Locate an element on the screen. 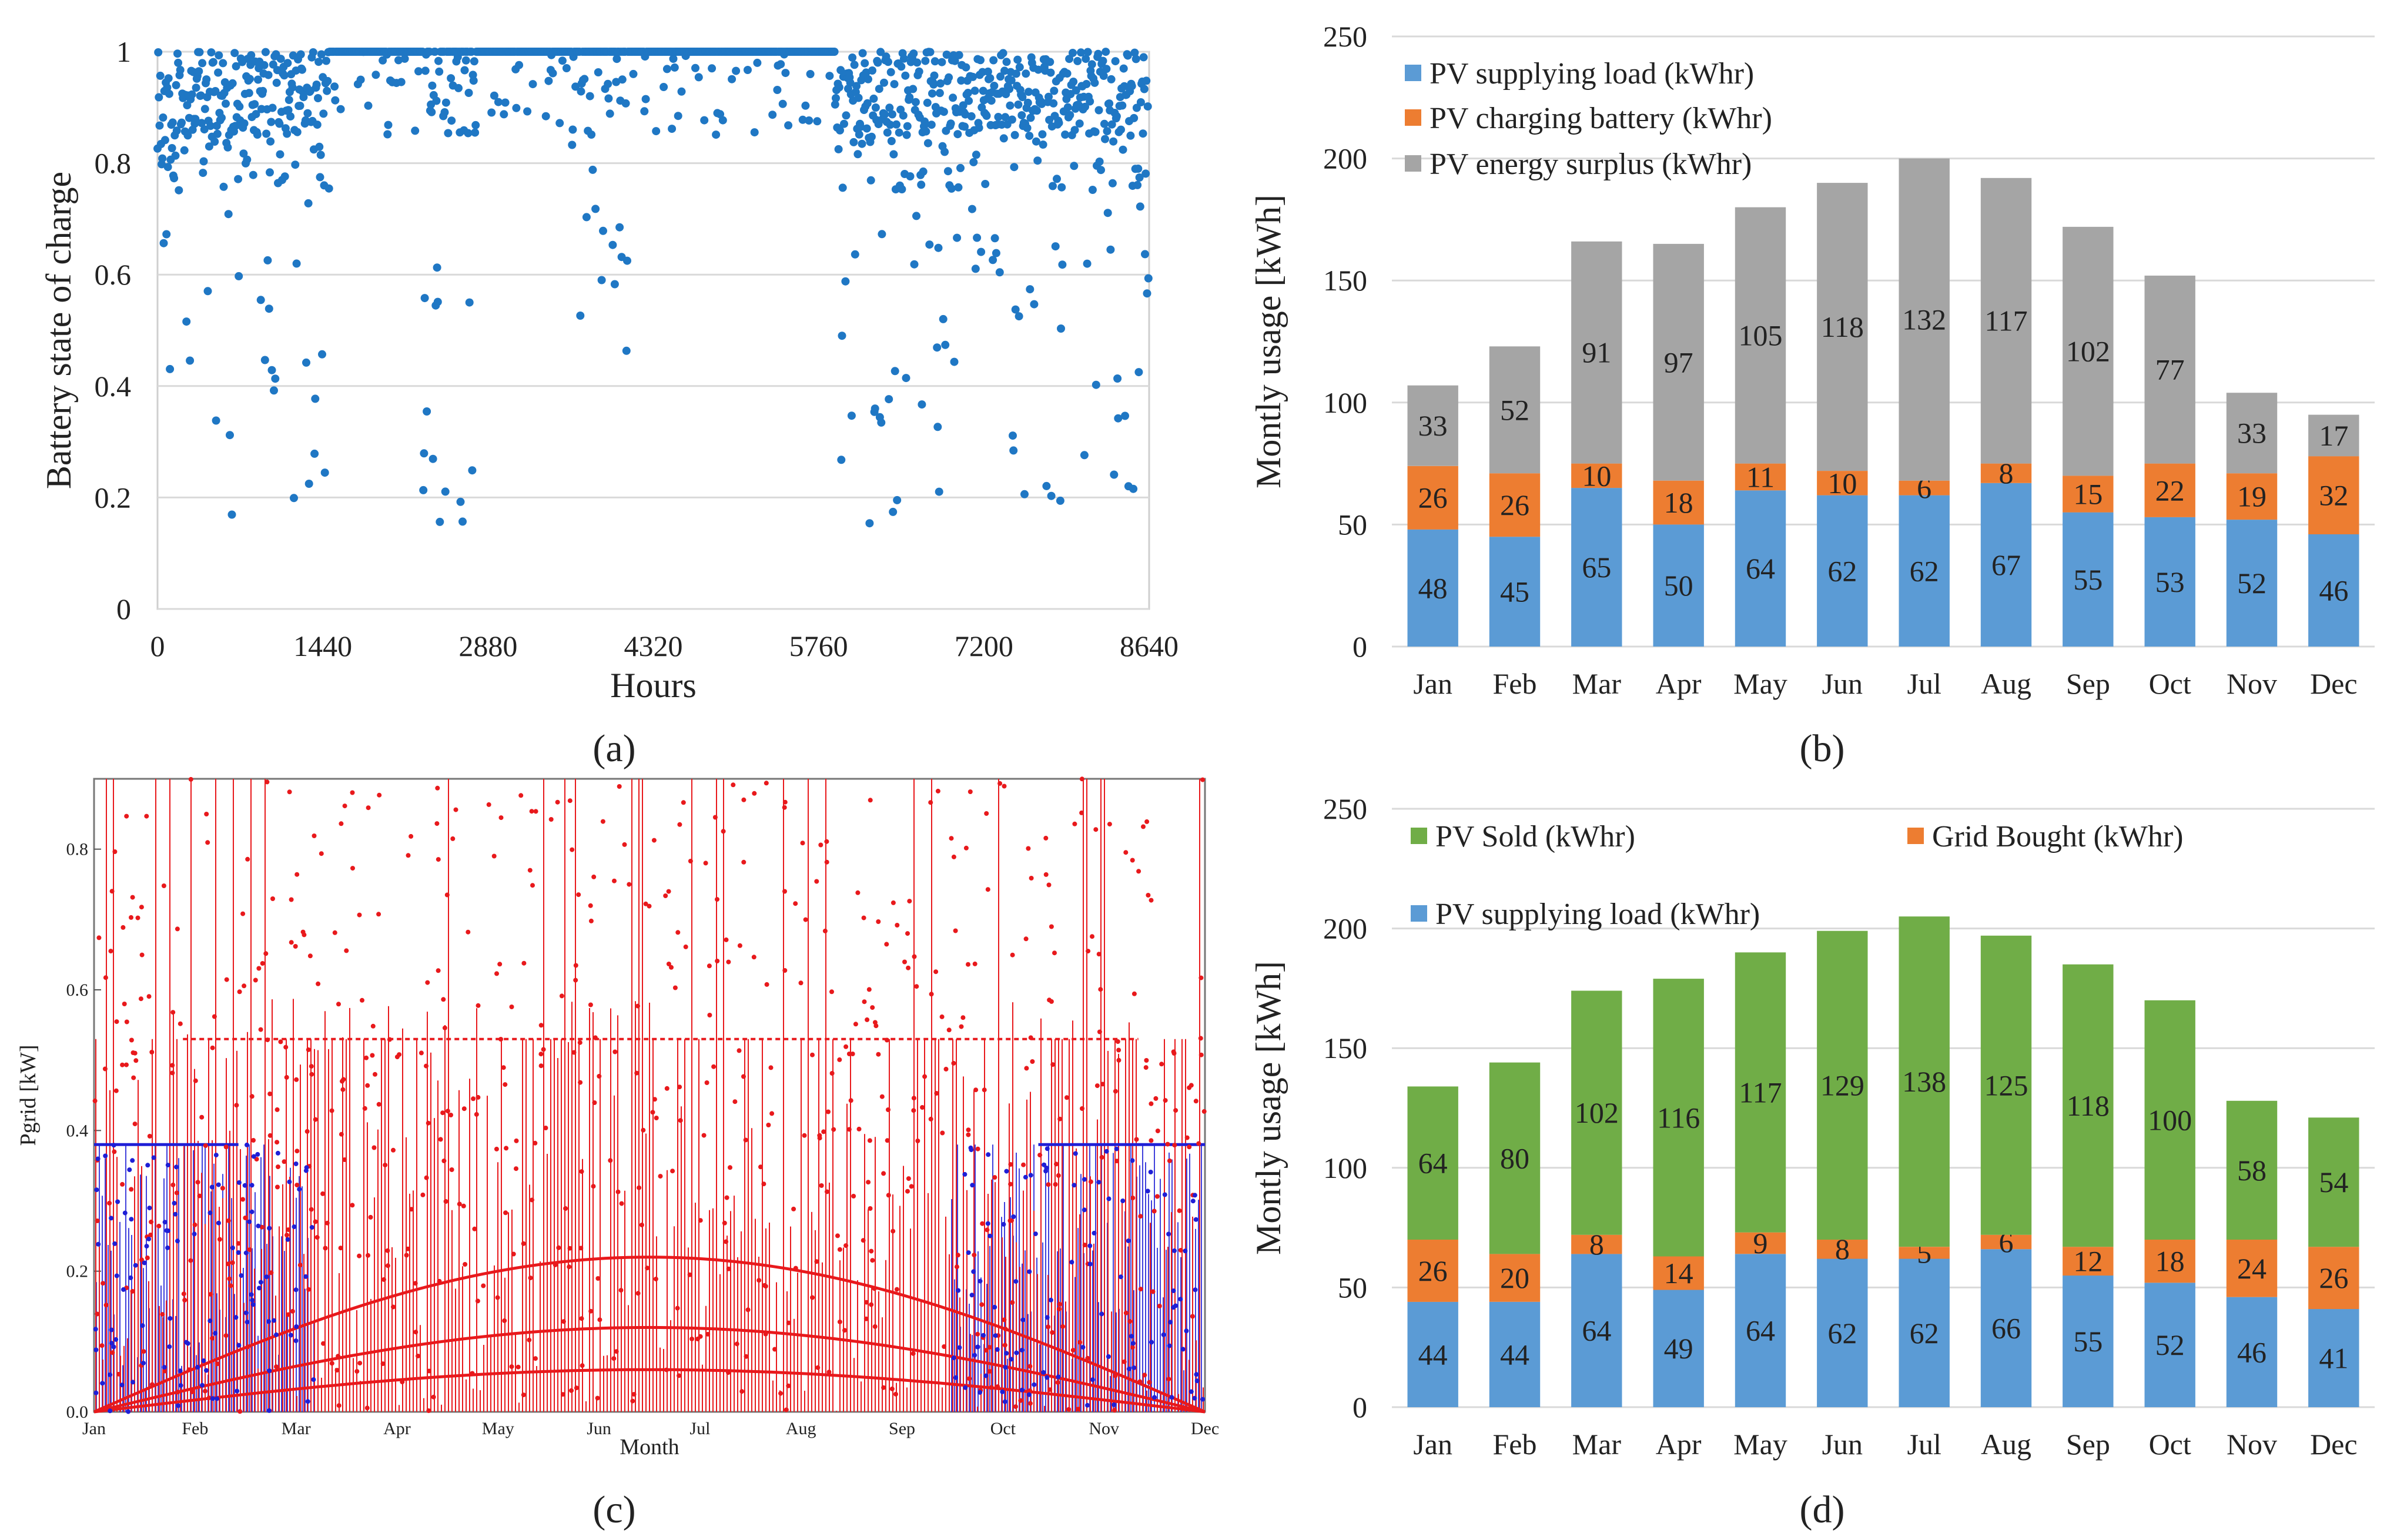 The height and width of the screenshot is (1540, 2397). chart-c-xtick: Jan is located at coordinates (94, 1428).